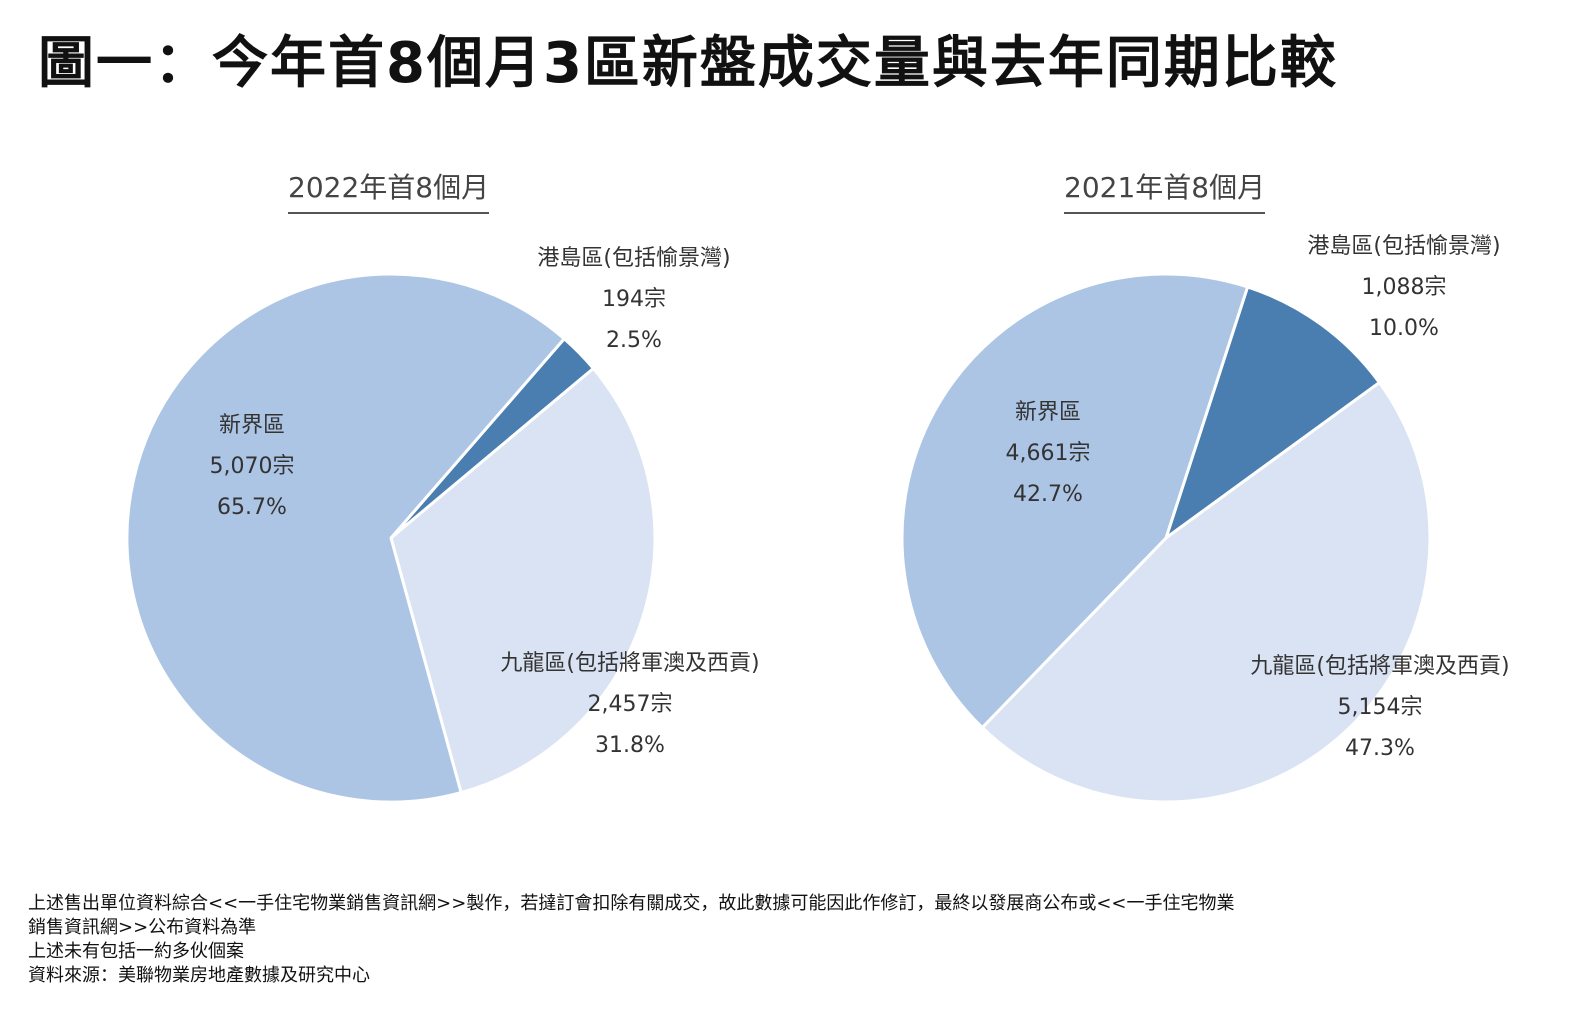  Describe the element at coordinates (136, 951) in the screenshot. I see `footnote-line: 上述未有包括一約多伙個案` at that location.